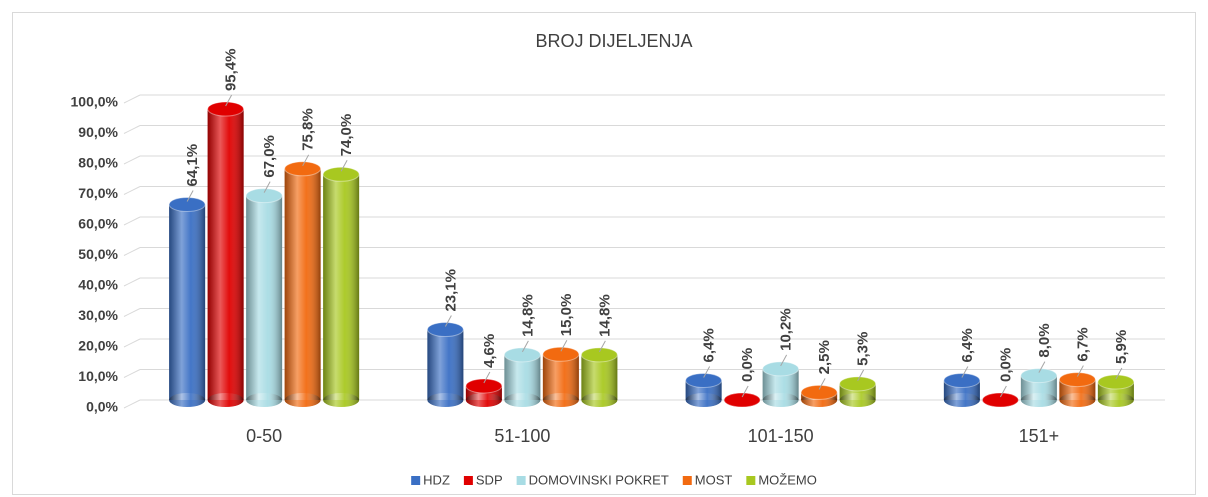  Describe the element at coordinates (824, 357) in the screenshot. I see `value-label: 2,5%` at that location.